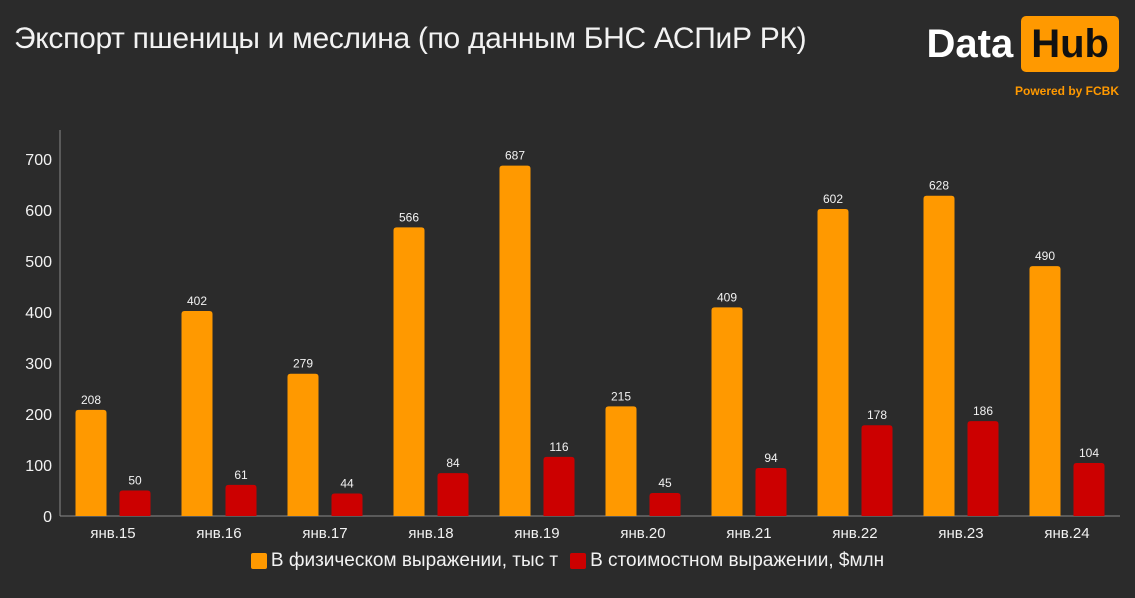  Describe the element at coordinates (1066, 91) in the screenshot. I see `powered-by-text: Powered by FCBK` at that location.